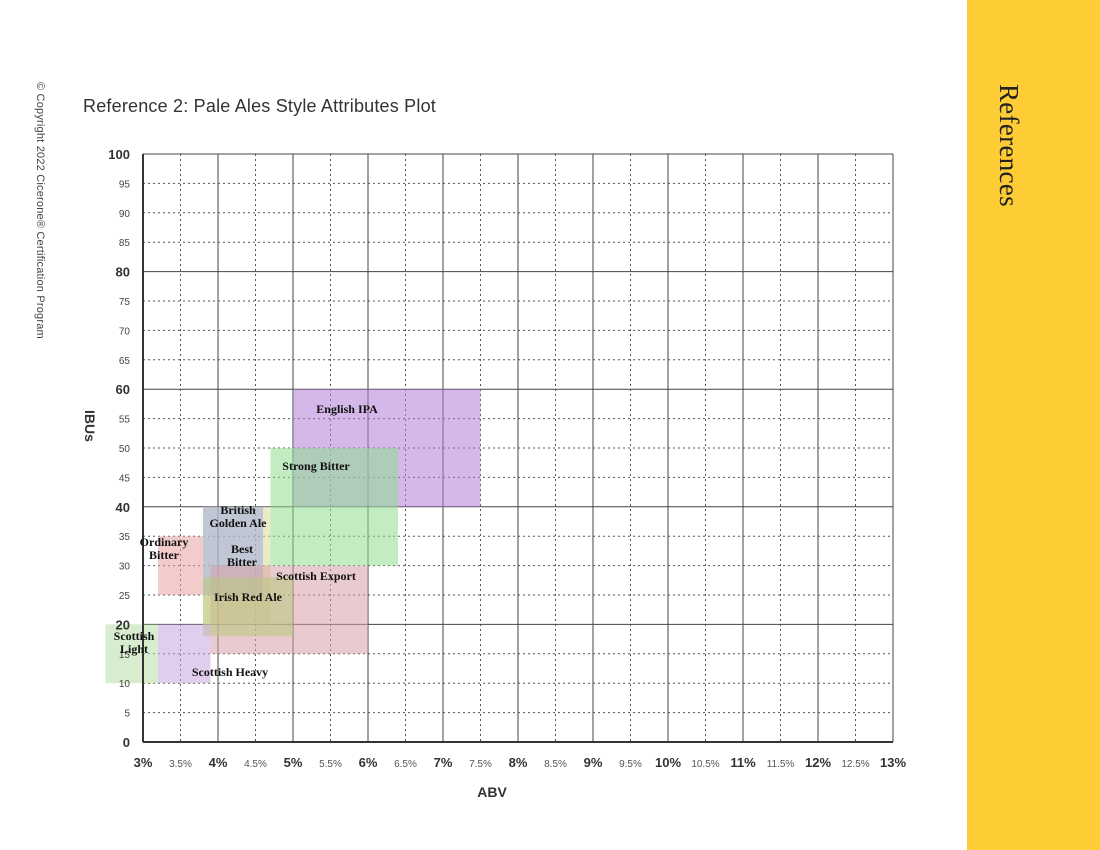 The height and width of the screenshot is (850, 1100). Describe the element at coordinates (248, 597) in the screenshot. I see `style-label: Irish Red Ale` at that location.